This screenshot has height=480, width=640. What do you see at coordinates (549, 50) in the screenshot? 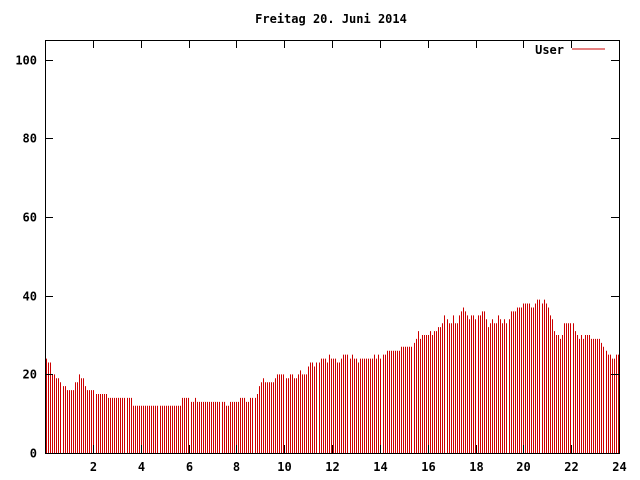
I see `legend-label-user: User` at bounding box center [549, 50].